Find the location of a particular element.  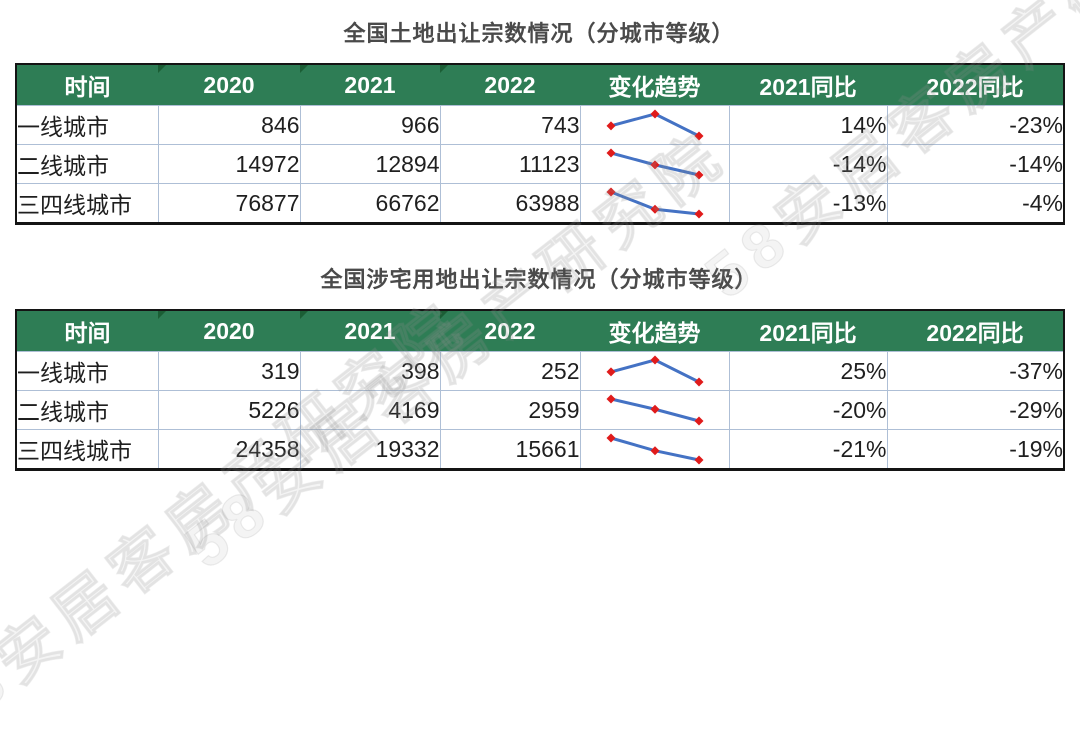

table-row-tier34: 三四线城市 76877 66762 63988 -13% -4% is located at coordinates (540, 203).